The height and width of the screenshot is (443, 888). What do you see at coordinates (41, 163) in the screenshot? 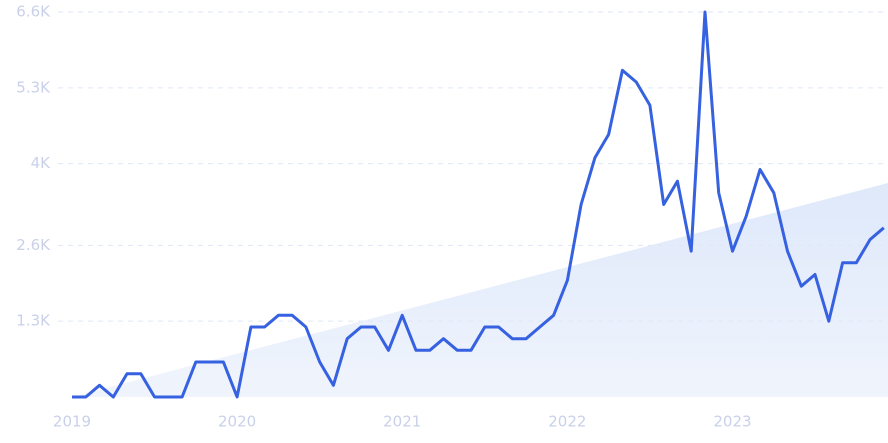
I see `y-tick-label: 4K` at bounding box center [41, 163].